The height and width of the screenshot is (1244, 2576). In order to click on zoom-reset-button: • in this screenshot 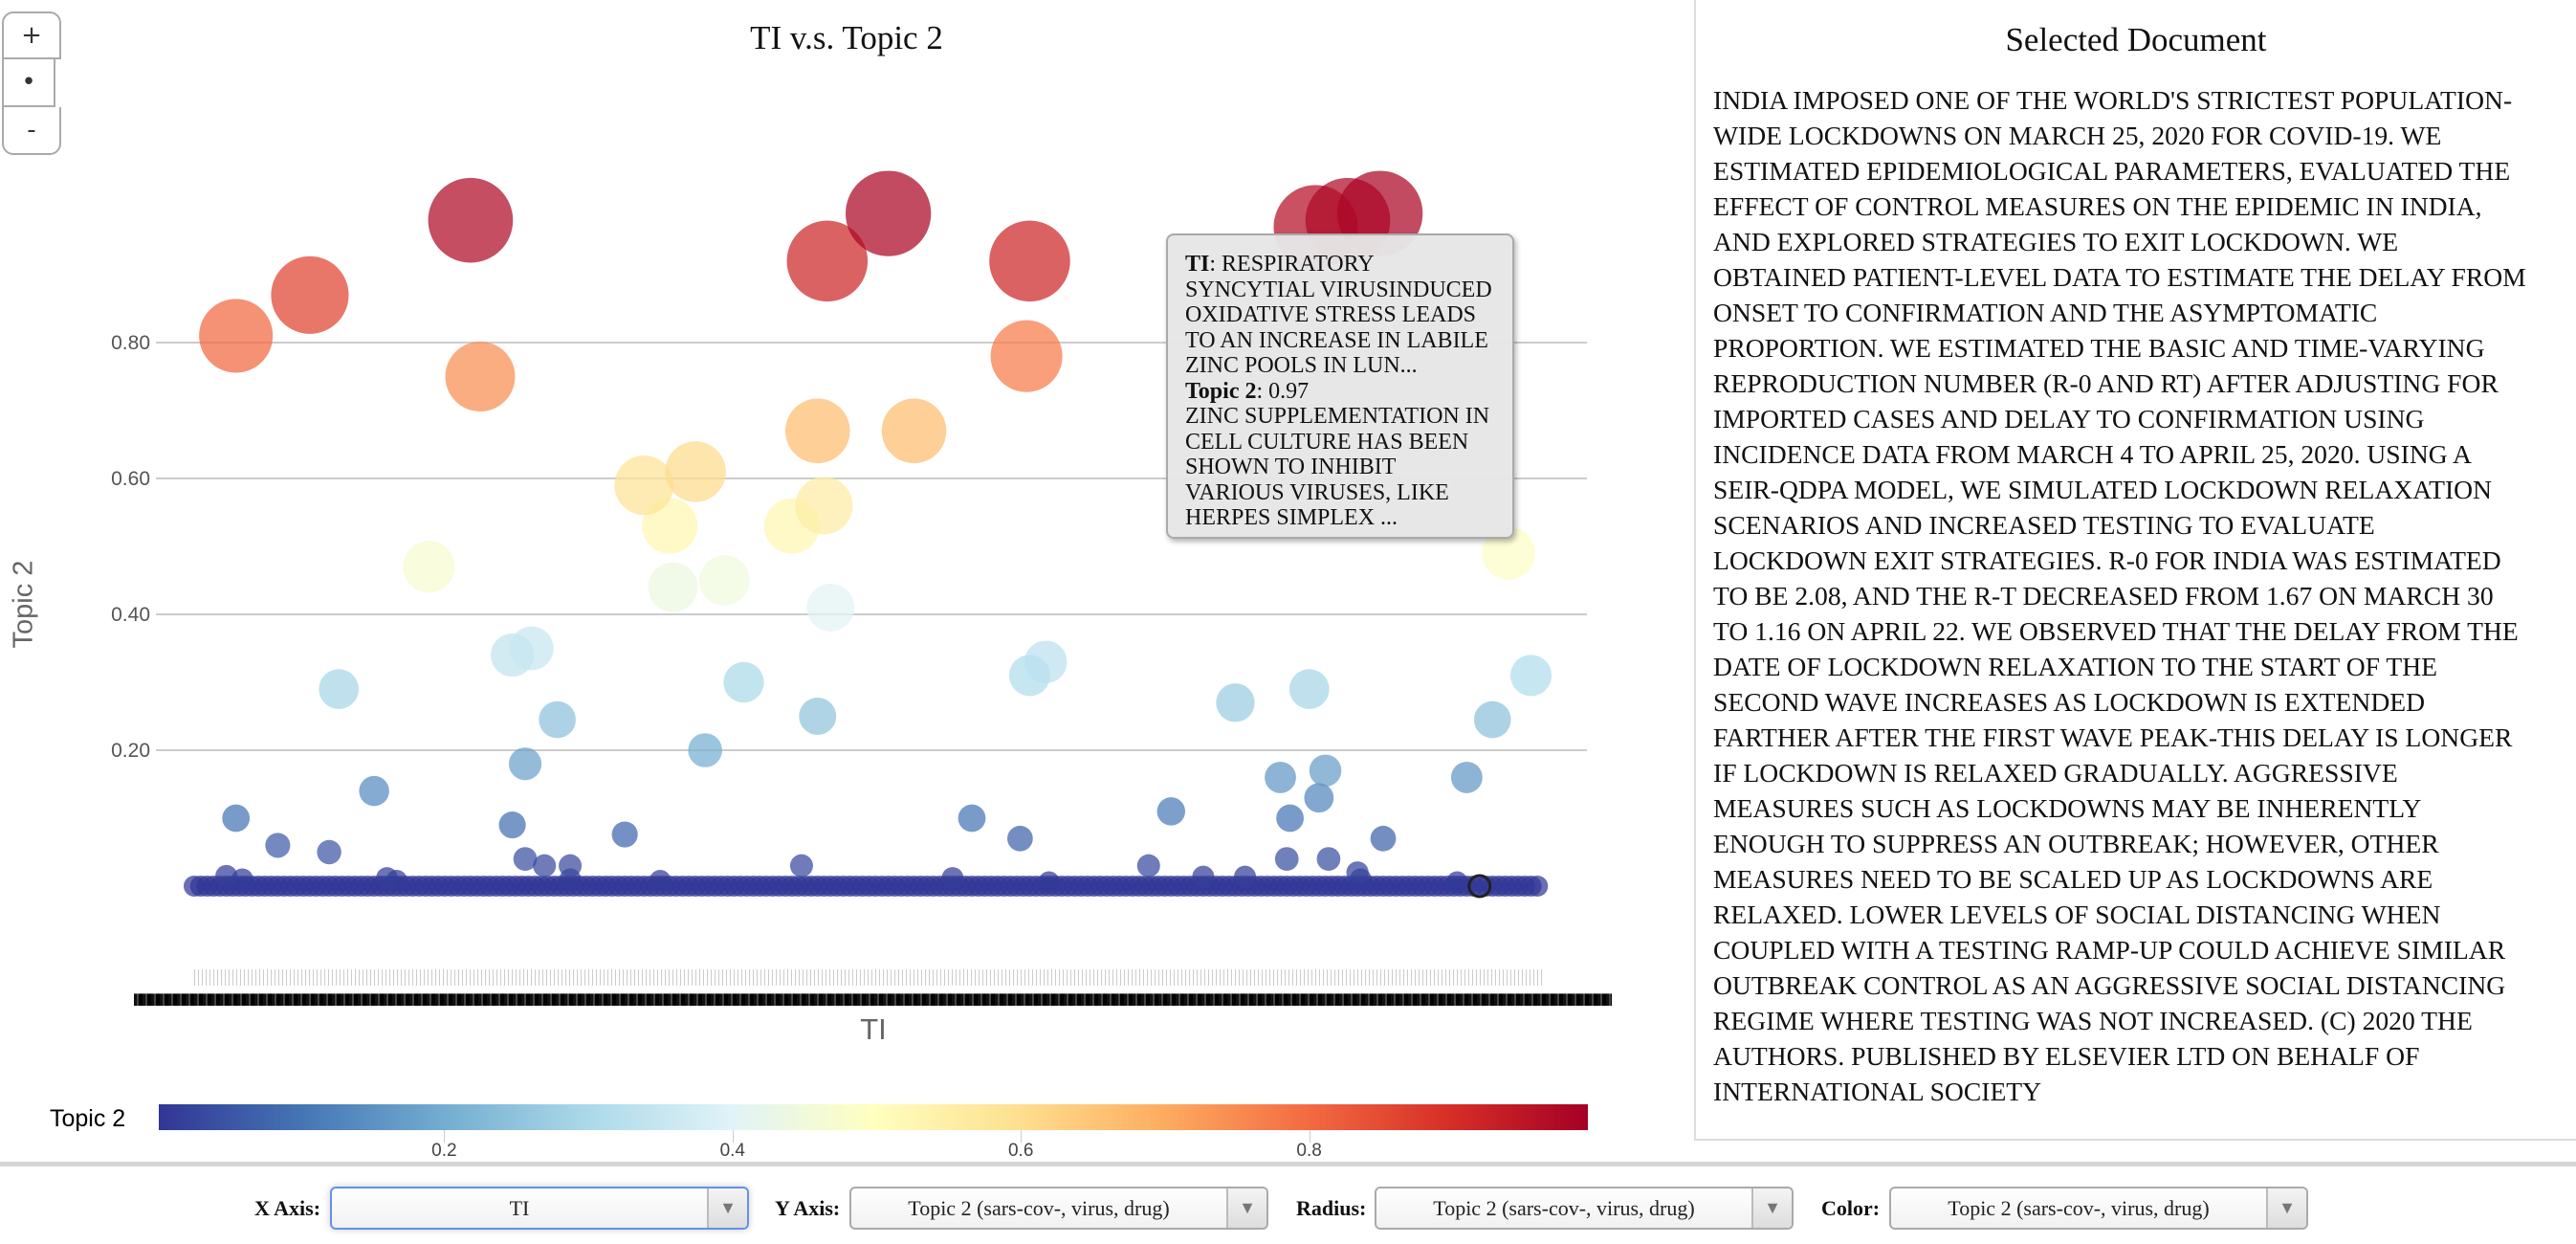, I will do `click(28, 83)`.